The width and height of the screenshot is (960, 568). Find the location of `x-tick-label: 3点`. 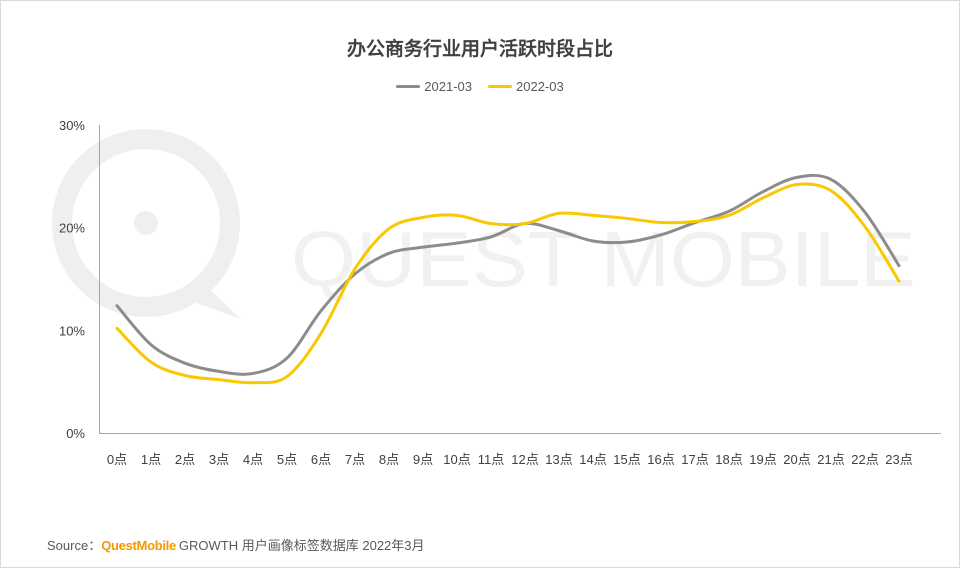

x-tick-label: 3点 is located at coordinates (219, 459).